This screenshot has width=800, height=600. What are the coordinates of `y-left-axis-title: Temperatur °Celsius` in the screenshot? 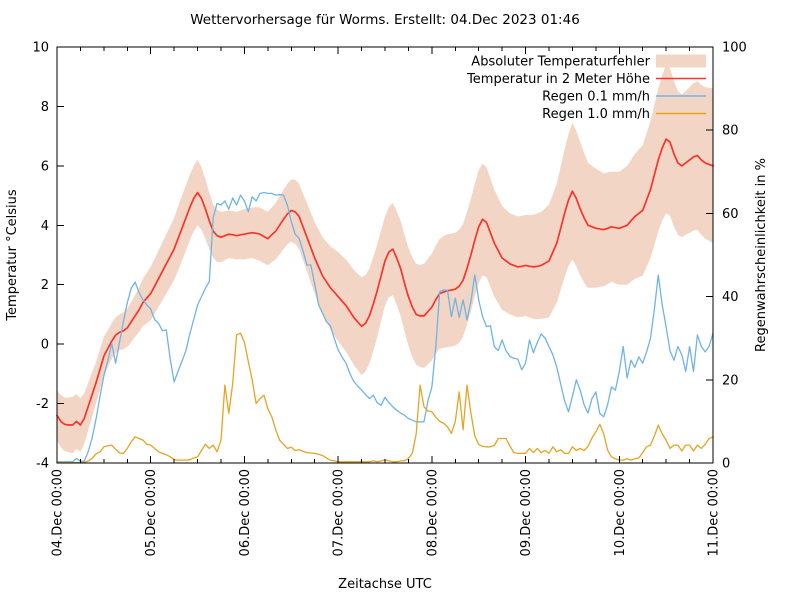 It's located at (12, 255).